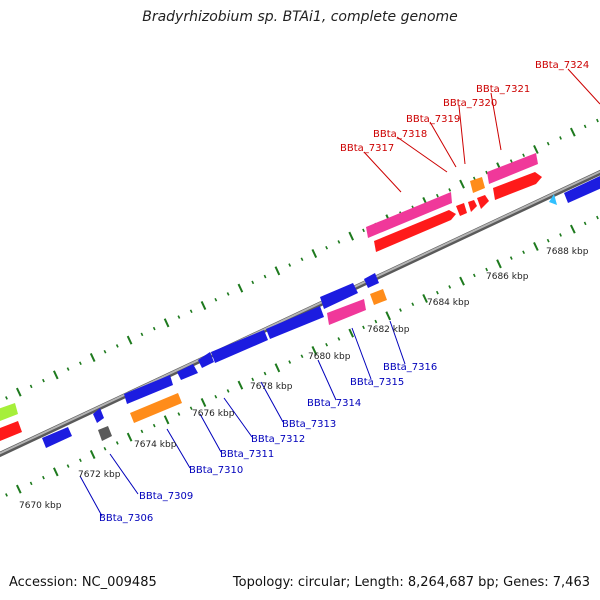 Image resolution: width=600 pixels, height=600 pixels. What do you see at coordinates (562, 65) in the screenshot?
I see `gene-label-bbta-7324: BBta_7324` at bounding box center [562, 65].